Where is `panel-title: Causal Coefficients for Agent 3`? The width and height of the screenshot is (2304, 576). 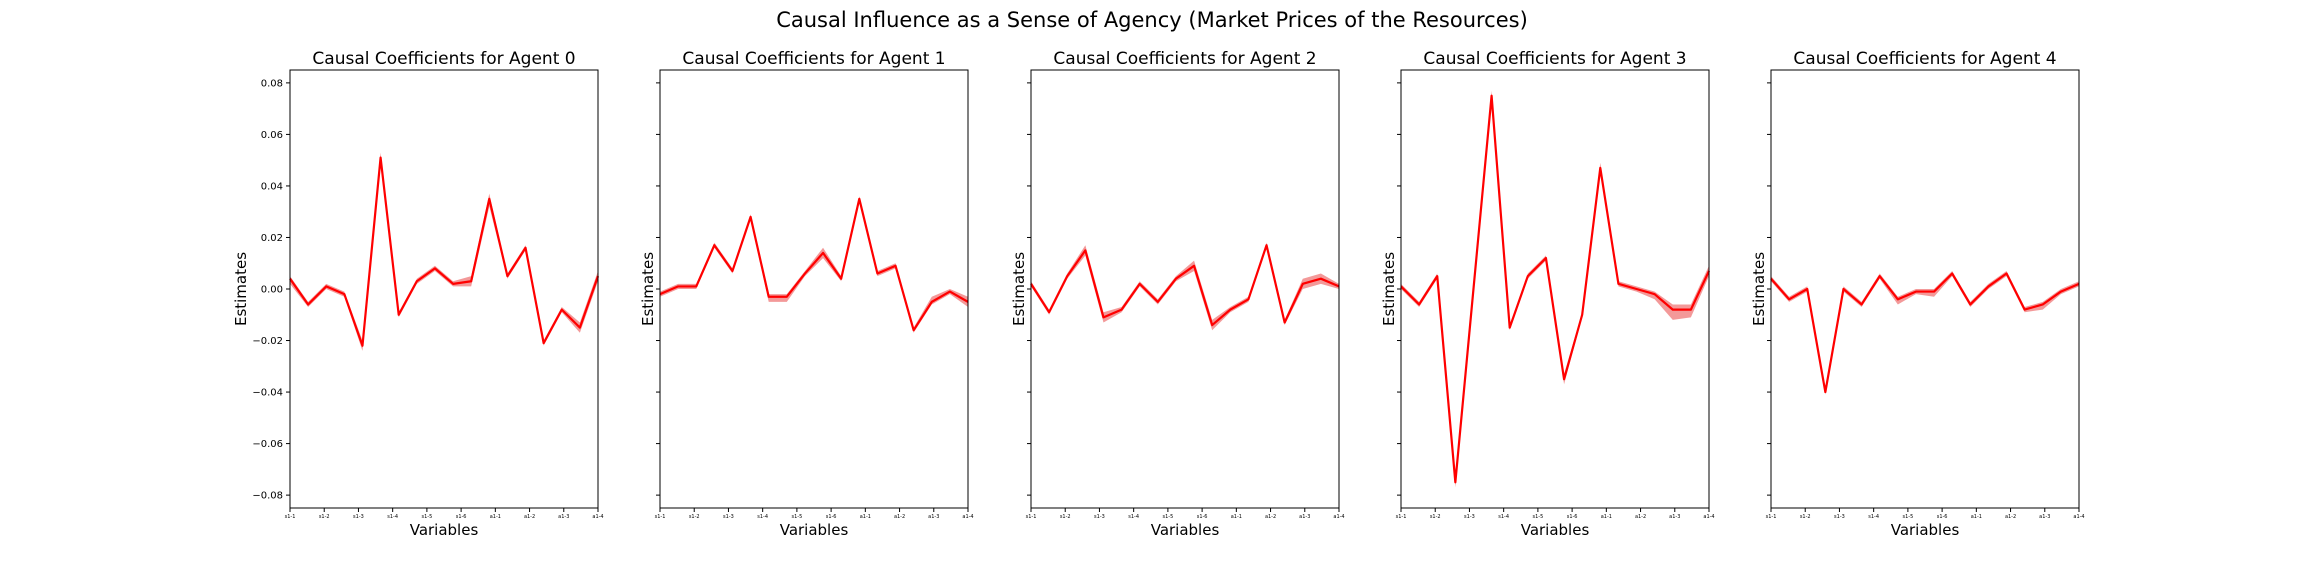 panel-title: Causal Coefficients for Agent 3 is located at coordinates (1554, 59).